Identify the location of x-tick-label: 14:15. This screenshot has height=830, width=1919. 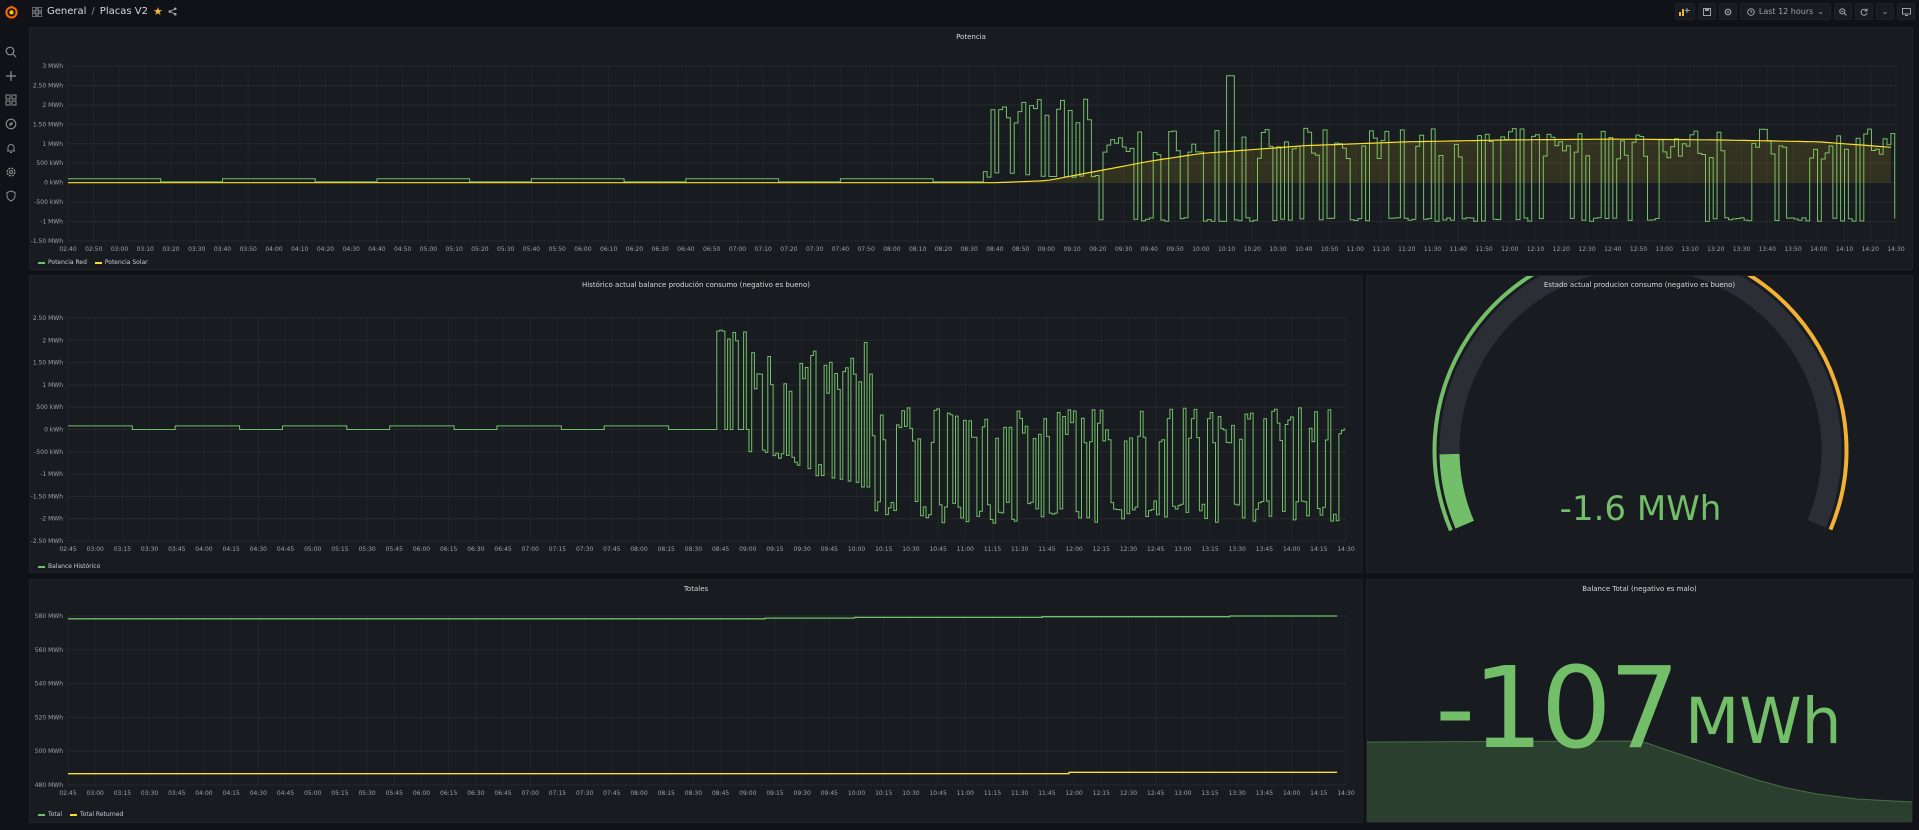
(1318, 793).